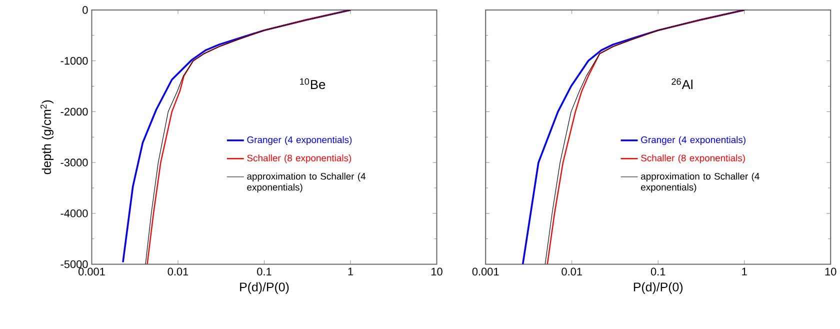 This screenshot has height=329, width=840. What do you see at coordinates (682, 84) in the screenshot?
I see `annotation: $^{26}$Al` at bounding box center [682, 84].